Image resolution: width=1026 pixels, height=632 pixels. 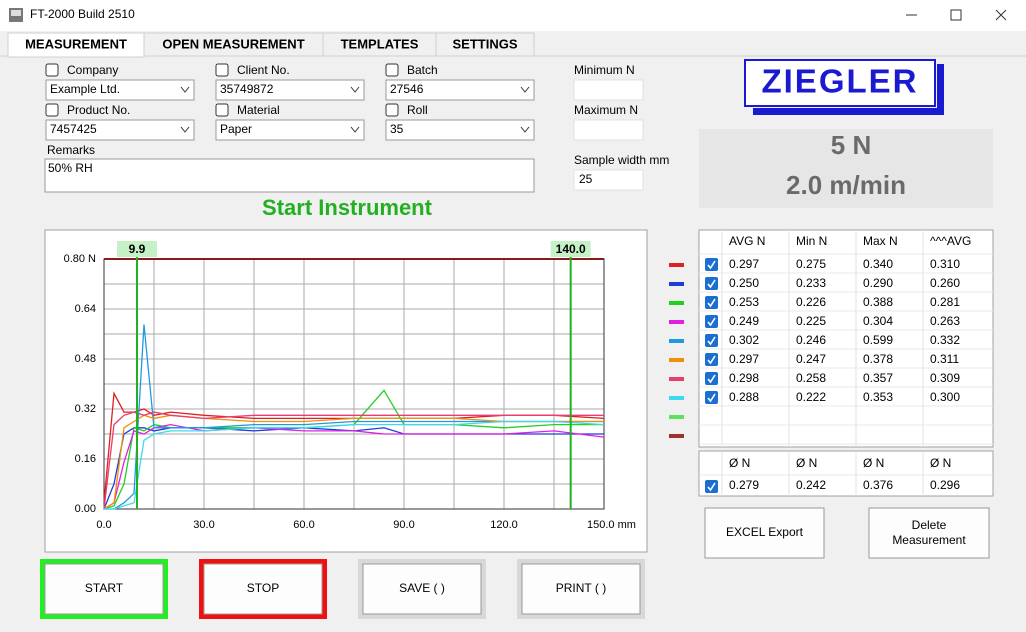 I want to click on table-cell: 0.226, so click(x=811, y=302).